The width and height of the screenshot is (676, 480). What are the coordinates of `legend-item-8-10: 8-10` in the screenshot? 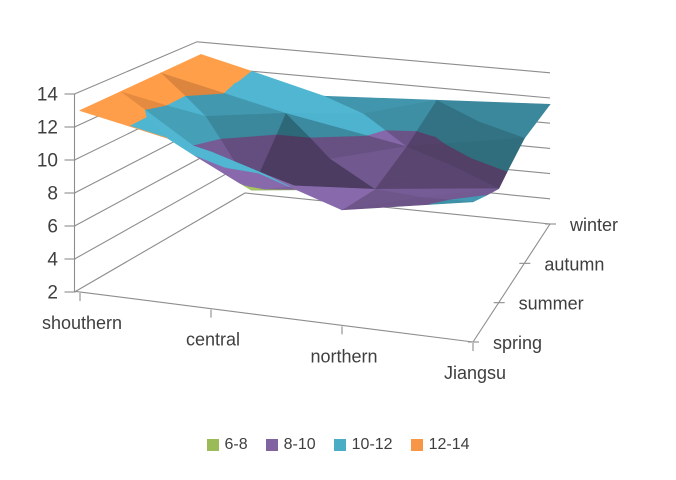 It's located at (290, 445).